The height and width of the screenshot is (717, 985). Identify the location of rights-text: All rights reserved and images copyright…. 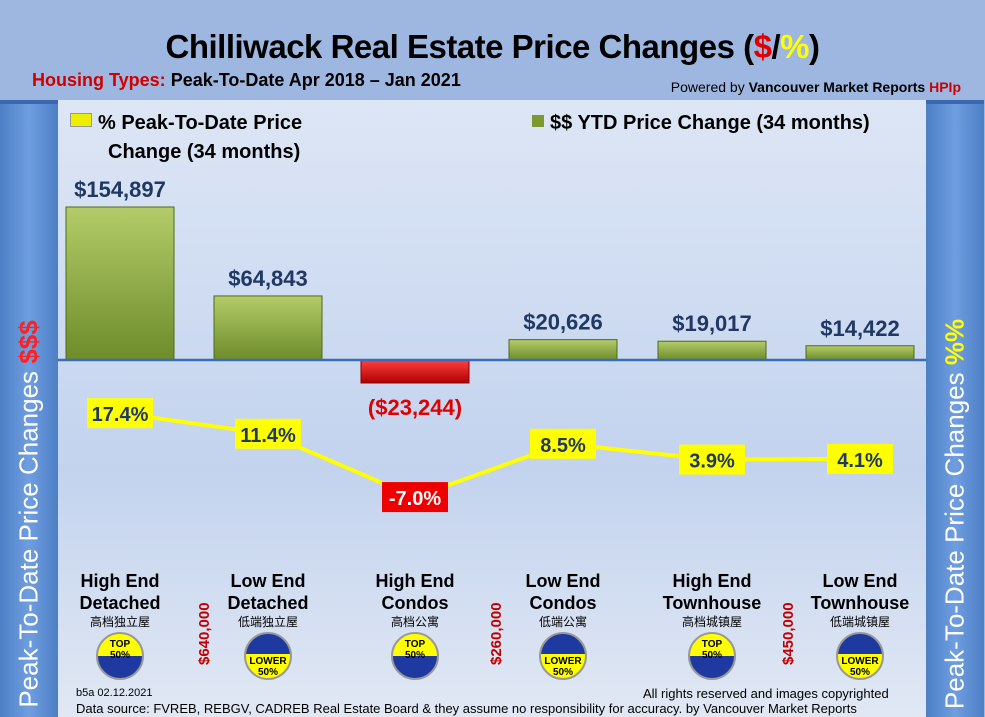
(766, 693).